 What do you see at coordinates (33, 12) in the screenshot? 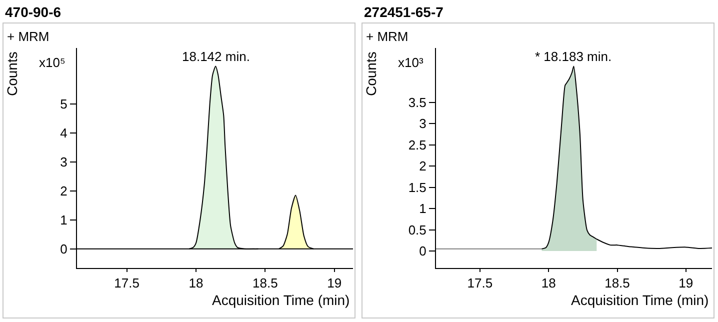
I see `chart-title: 470-90-6` at bounding box center [33, 12].